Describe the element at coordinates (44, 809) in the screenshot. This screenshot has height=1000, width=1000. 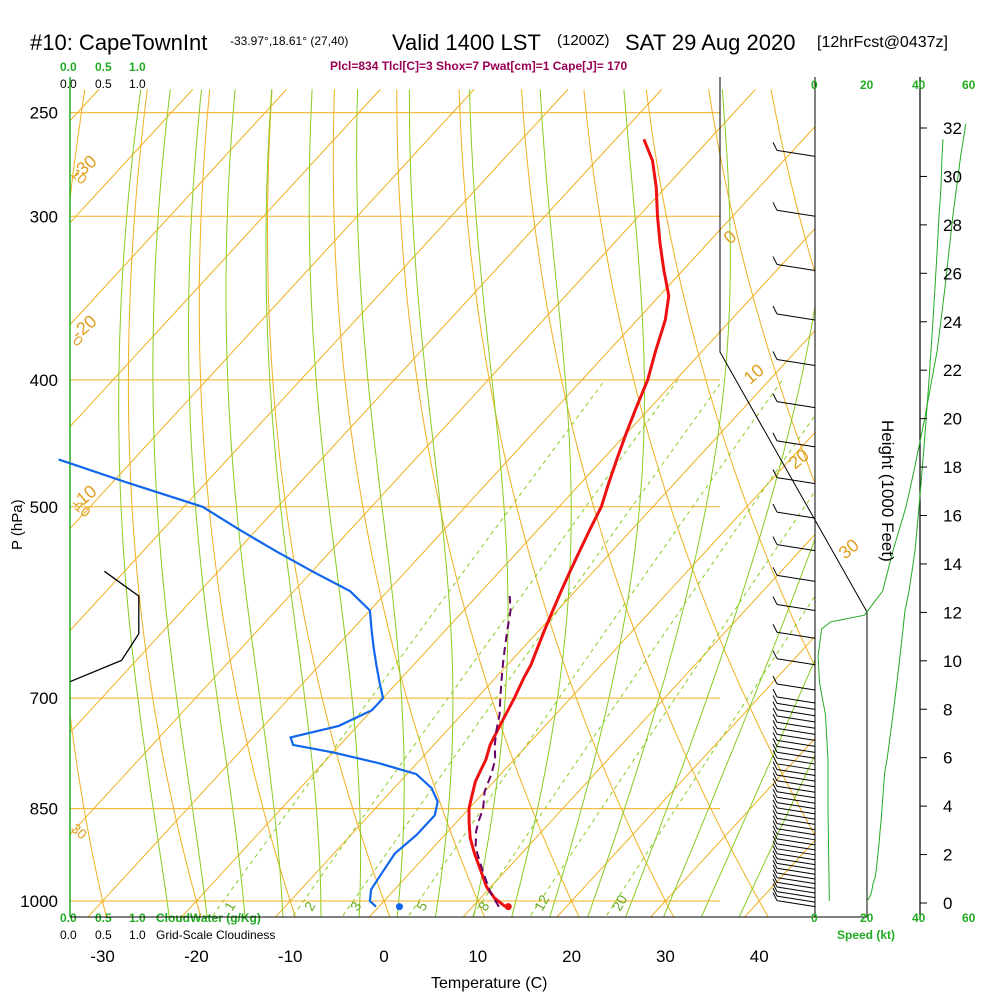
I see `pressure-tick-label: 850` at that location.